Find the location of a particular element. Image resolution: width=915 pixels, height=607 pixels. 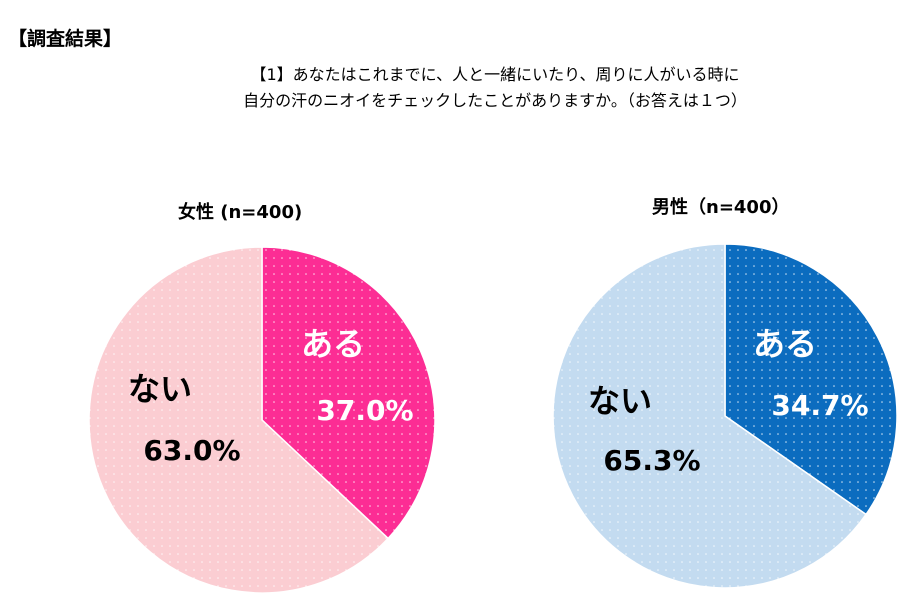

slice-label-1-0: ある is located at coordinates (785, 344).